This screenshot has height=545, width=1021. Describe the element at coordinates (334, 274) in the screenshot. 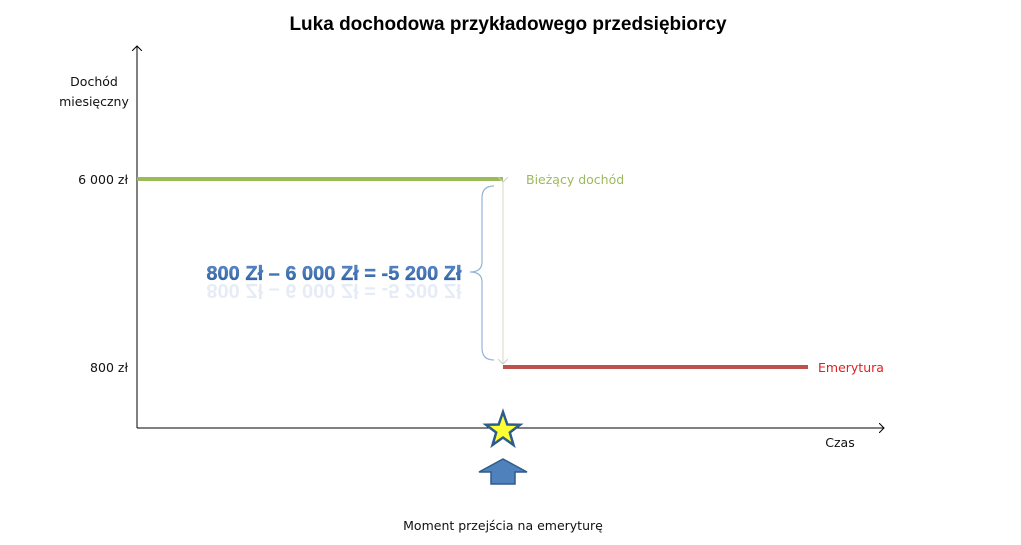

I see `gap-annotation: 800 Zł – 6 000 Zł = -5 200 Zł` at that location.